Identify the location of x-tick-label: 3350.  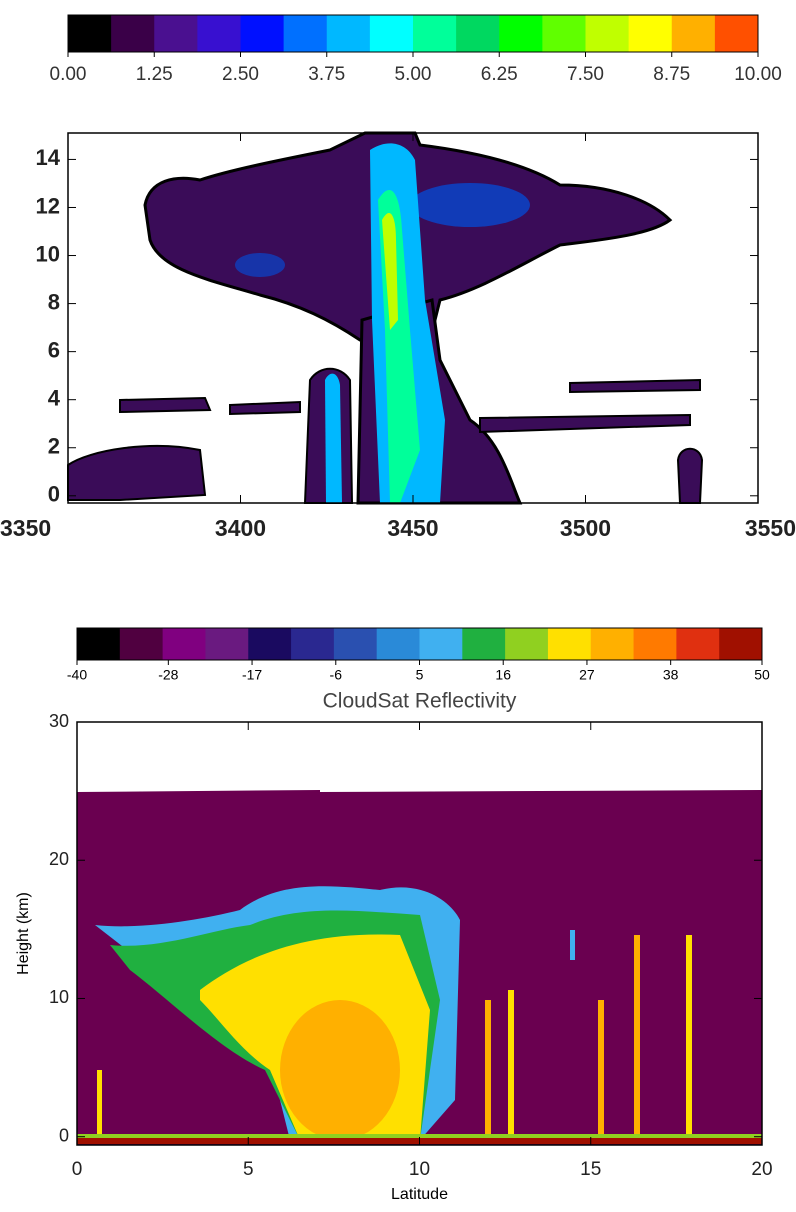
(25, 528).